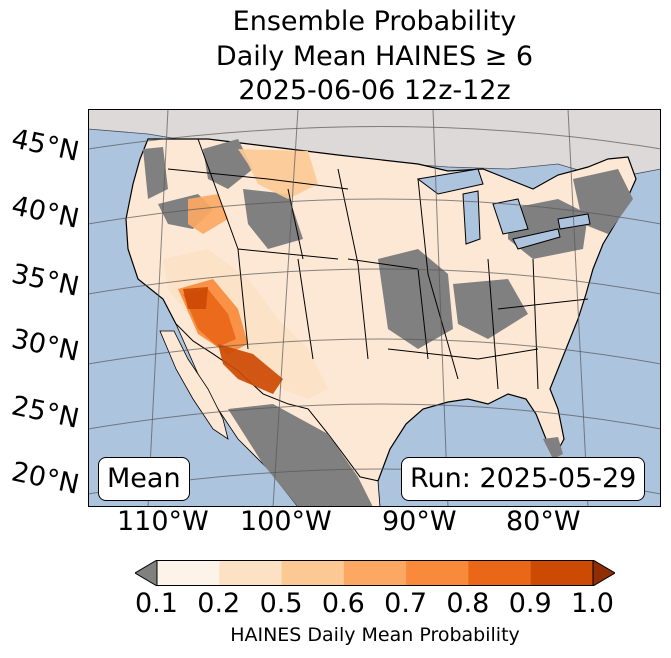 The height and width of the screenshot is (658, 671). Describe the element at coordinates (450, 181) in the screenshot. I see `lake-superior` at that location.